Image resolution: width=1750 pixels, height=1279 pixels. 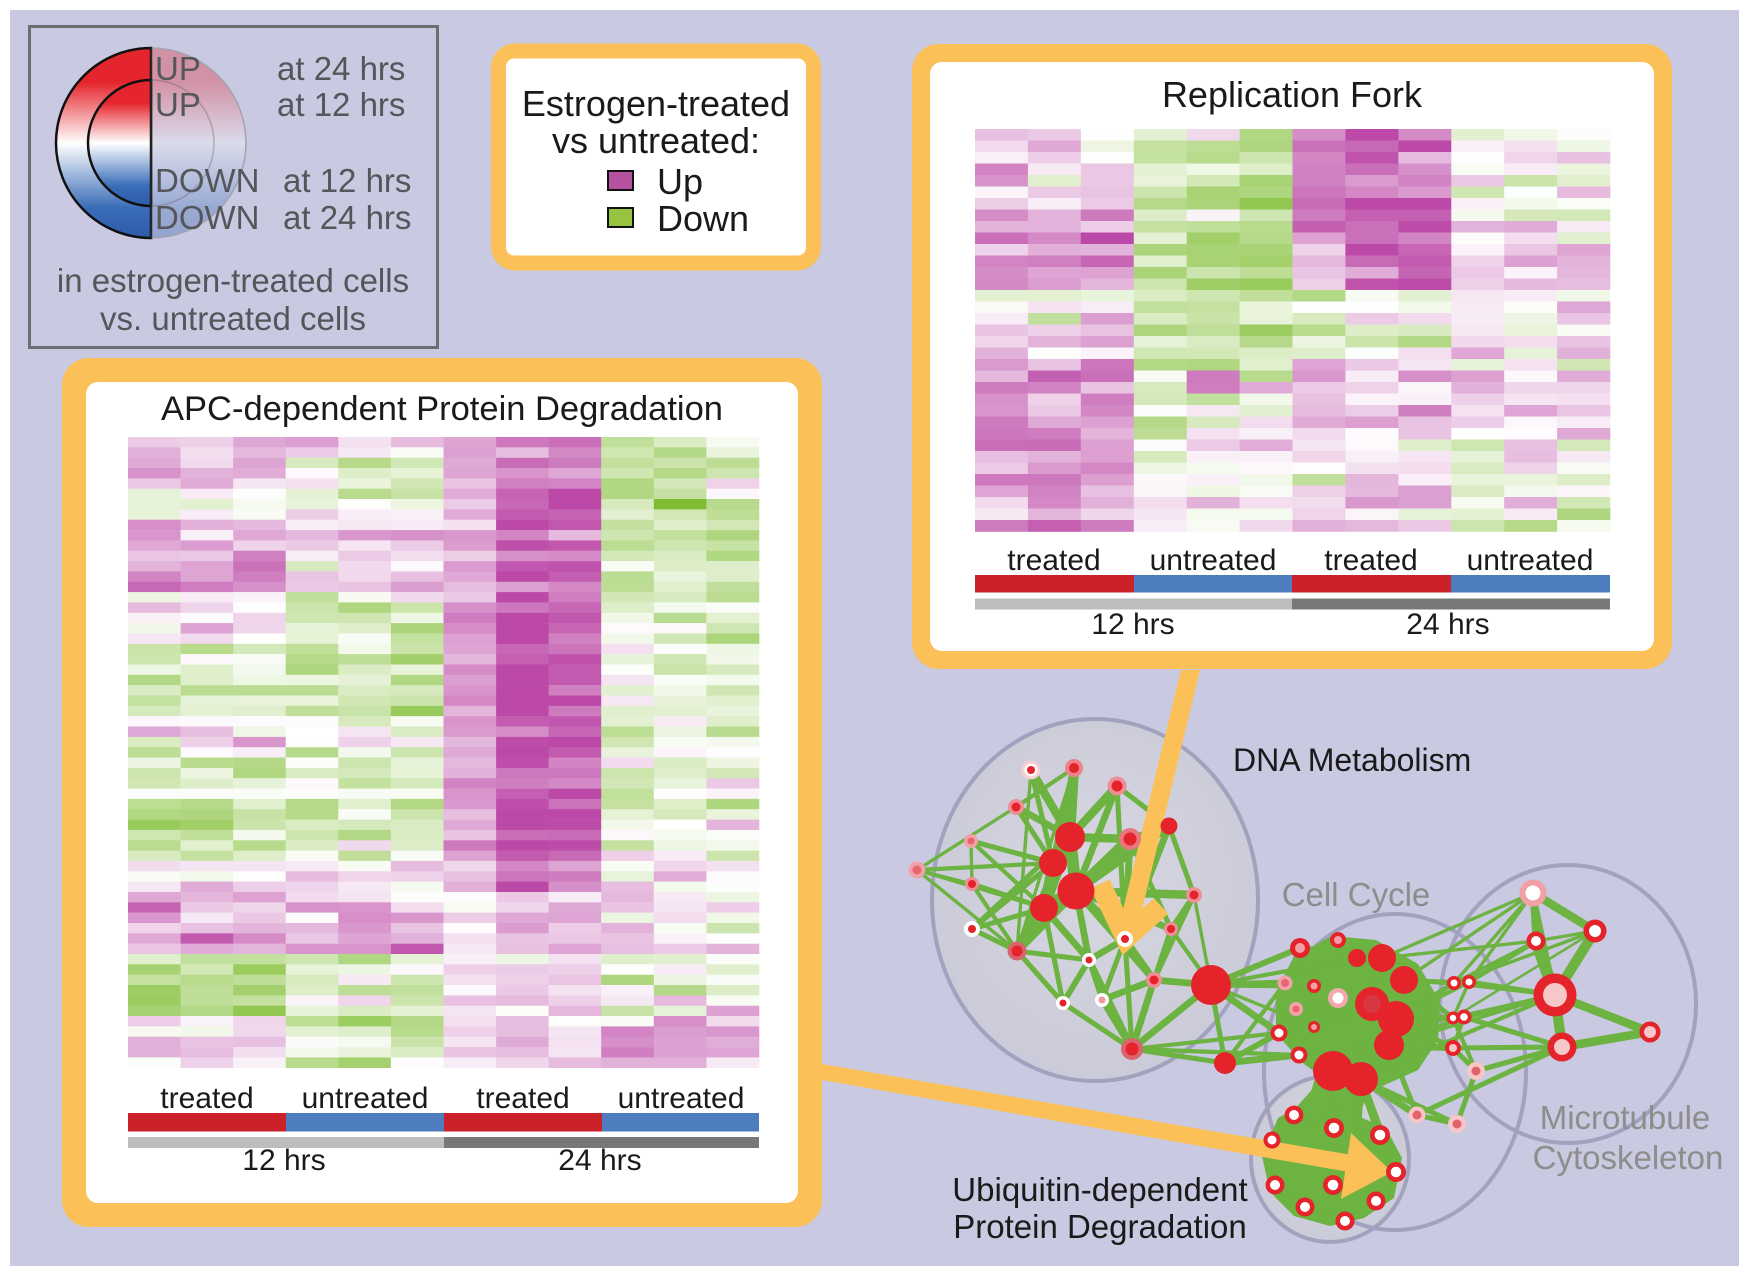 What do you see at coordinates (1099, 1189) in the screenshot?
I see `svg-text: Ubiquitin-dependent` at bounding box center [1099, 1189].